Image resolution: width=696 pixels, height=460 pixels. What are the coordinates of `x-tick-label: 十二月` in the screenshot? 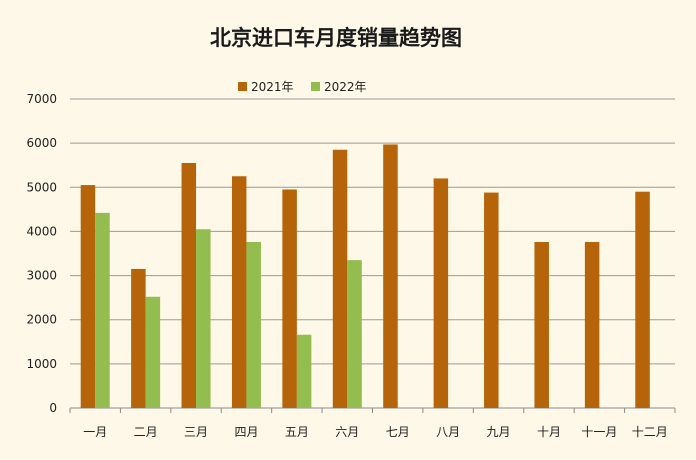 It's located at (650, 432).